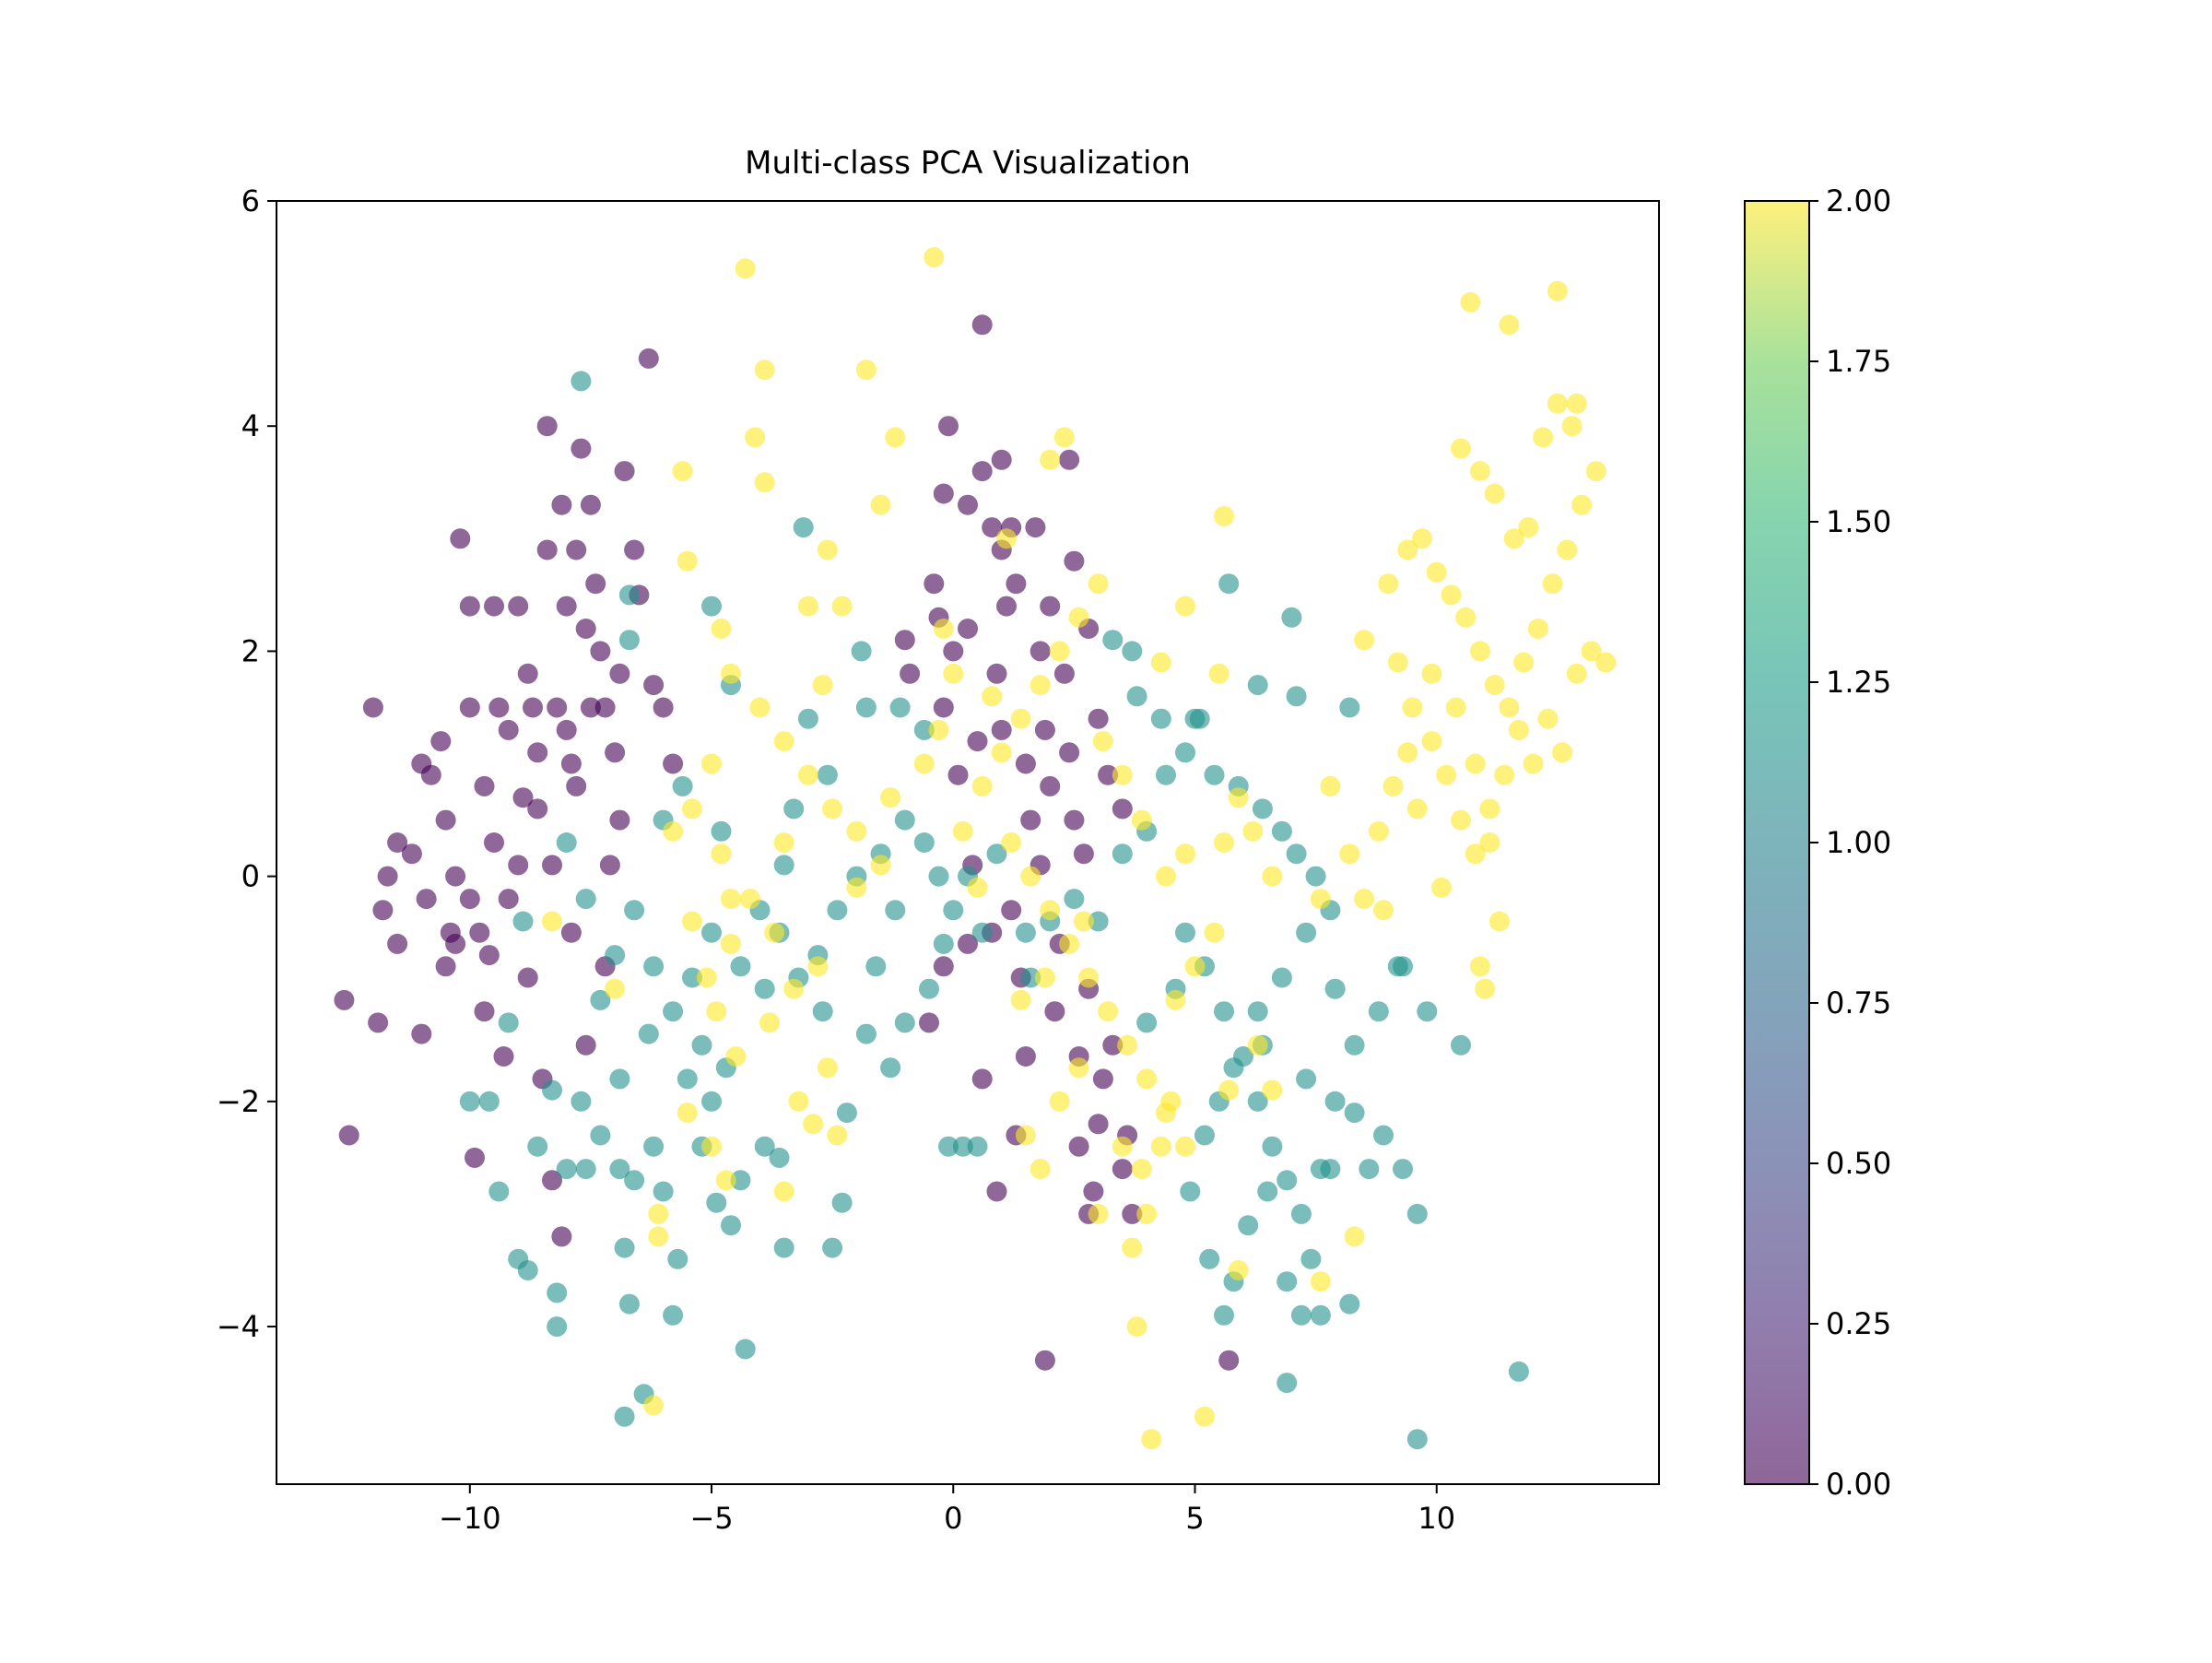  Describe the element at coordinates (947, 1510) in the screenshot. I see `x-axis: −10 −5 0 5 10` at that location.